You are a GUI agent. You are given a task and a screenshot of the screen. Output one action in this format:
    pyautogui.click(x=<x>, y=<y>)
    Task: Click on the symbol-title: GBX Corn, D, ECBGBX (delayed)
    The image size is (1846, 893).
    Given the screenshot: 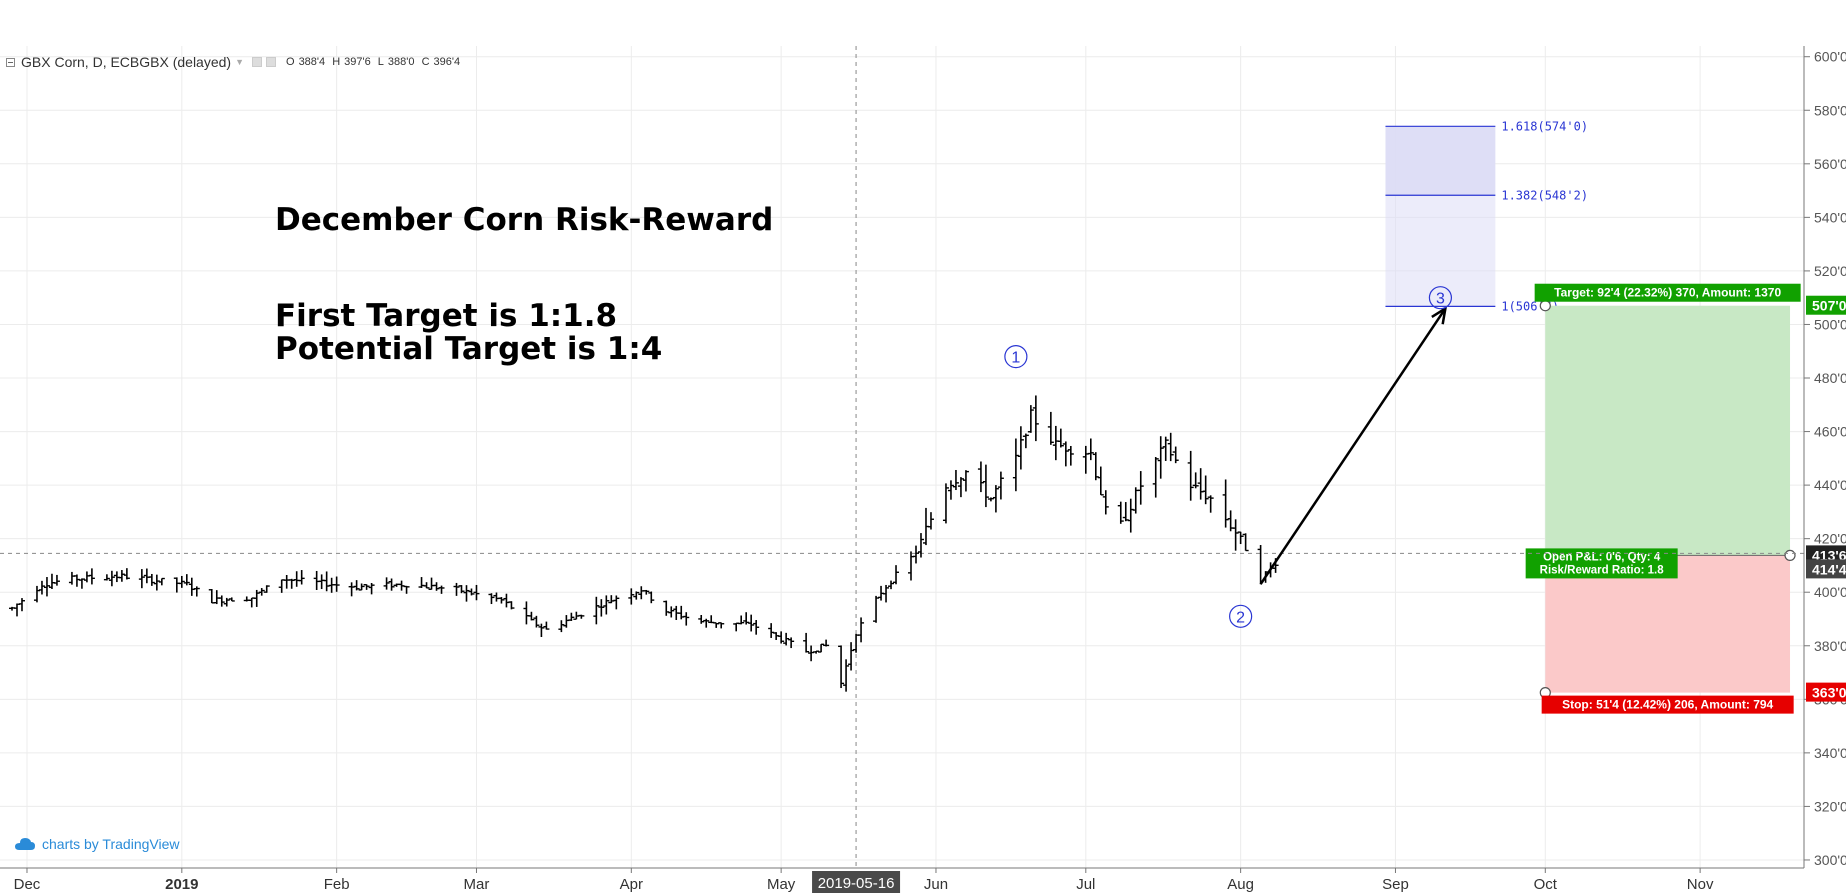 What is the action you would take?
    pyautogui.click(x=126, y=62)
    